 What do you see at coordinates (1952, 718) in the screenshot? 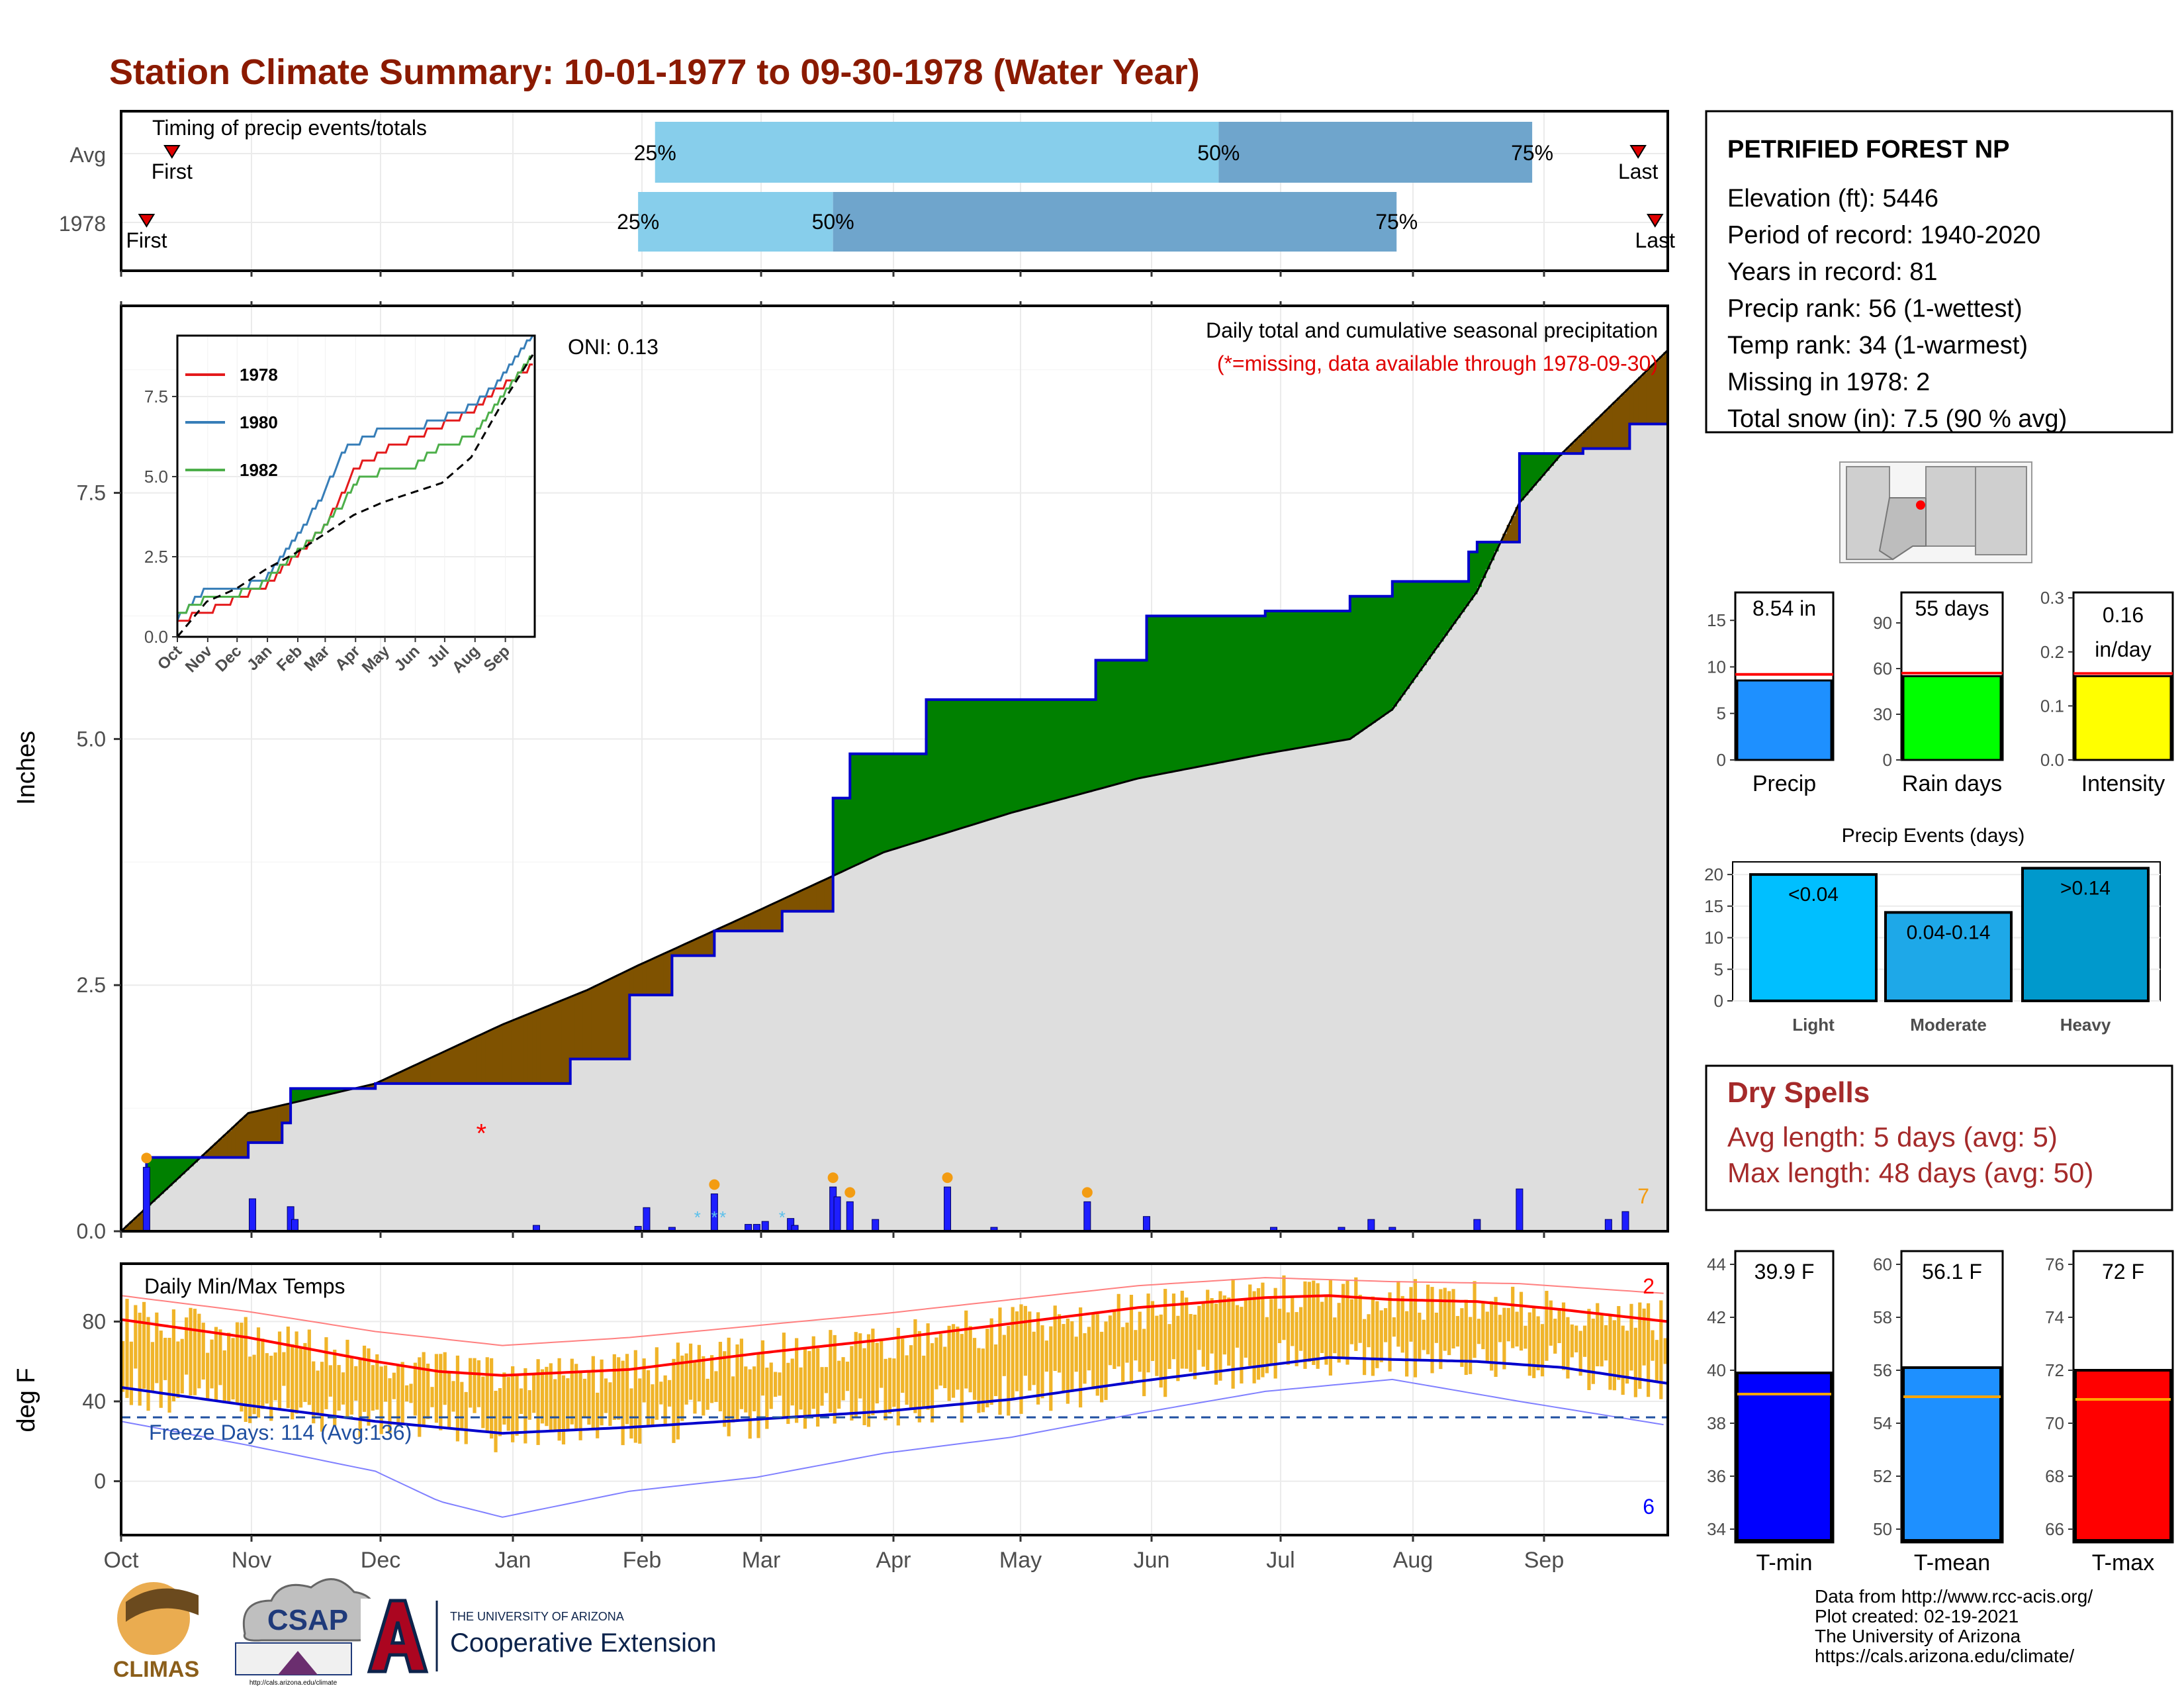
I see `mini-bar-value` at bounding box center [1952, 718].